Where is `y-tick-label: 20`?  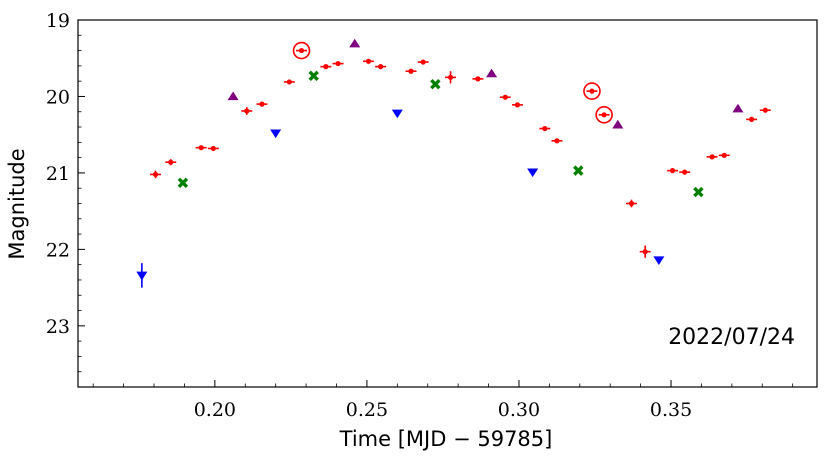 y-tick-label: 20 is located at coordinates (58, 97).